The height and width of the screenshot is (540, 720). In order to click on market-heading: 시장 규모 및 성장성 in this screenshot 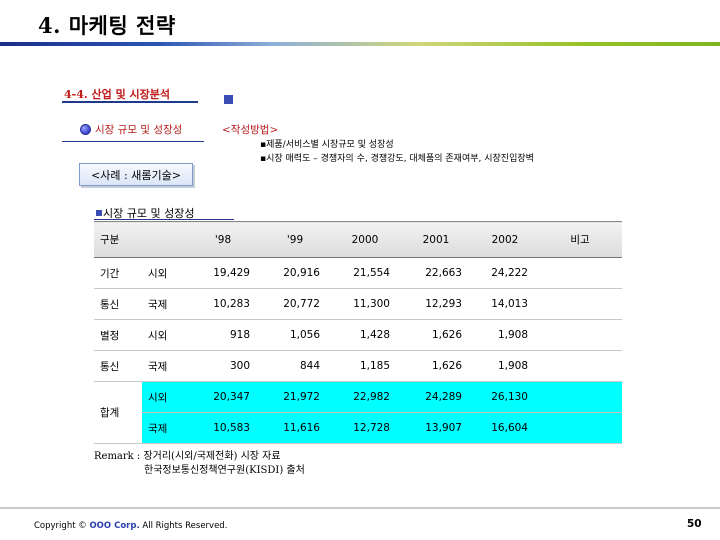, I will do `click(145, 213)`.